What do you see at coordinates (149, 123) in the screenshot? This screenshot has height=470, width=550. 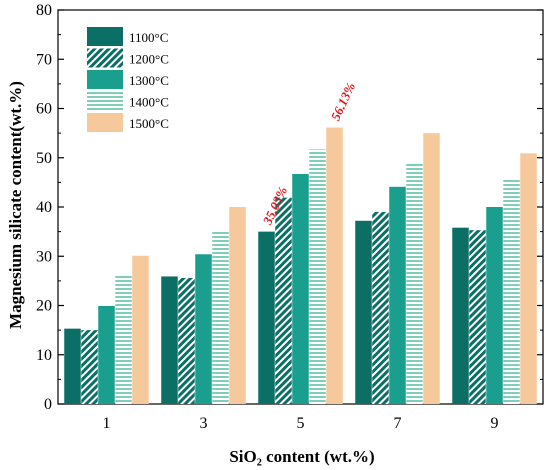 I see `legend-label: 1500°C` at bounding box center [149, 123].